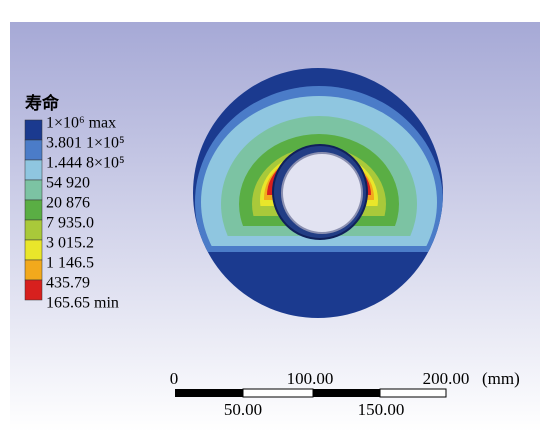 The image size is (550, 444). What do you see at coordinates (381, 409) in the screenshot?
I see `scale-label: 150.00` at bounding box center [381, 409].